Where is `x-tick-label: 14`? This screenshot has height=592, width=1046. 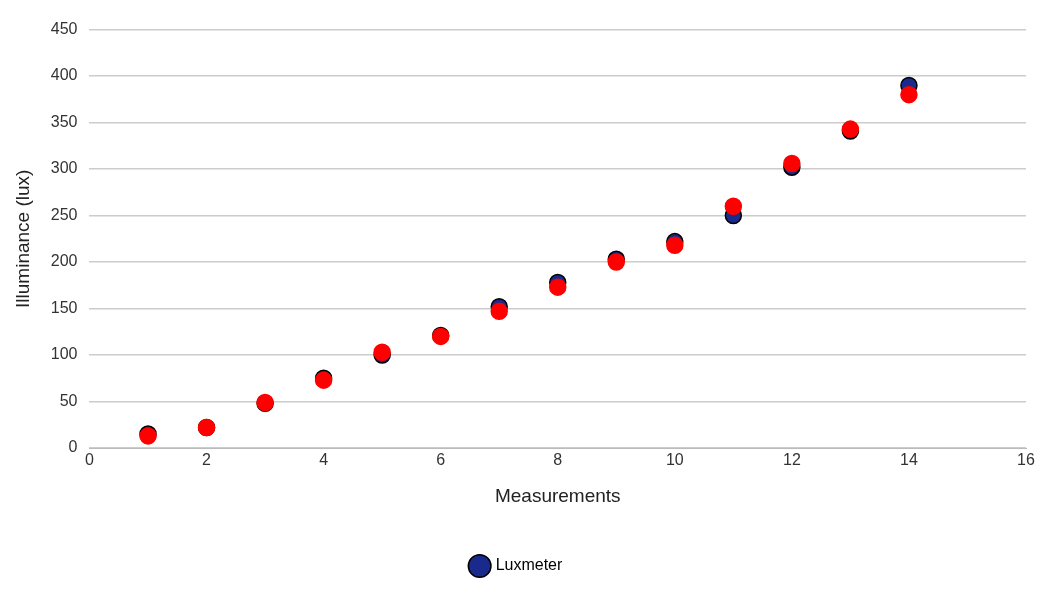
x-tick-label: 14 is located at coordinates (909, 460).